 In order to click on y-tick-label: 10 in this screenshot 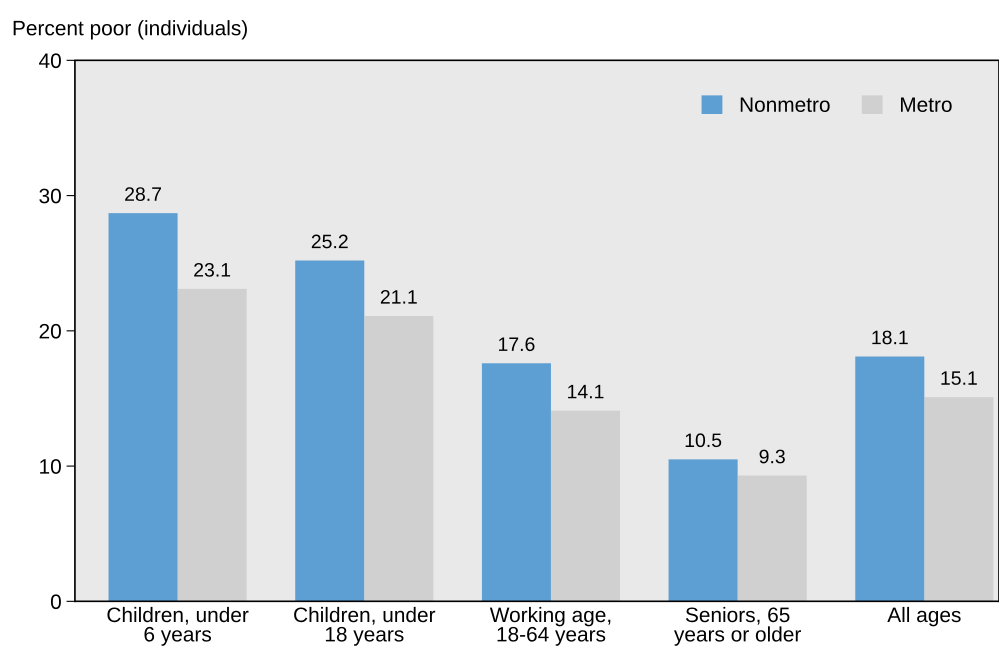, I will do `click(50, 466)`.